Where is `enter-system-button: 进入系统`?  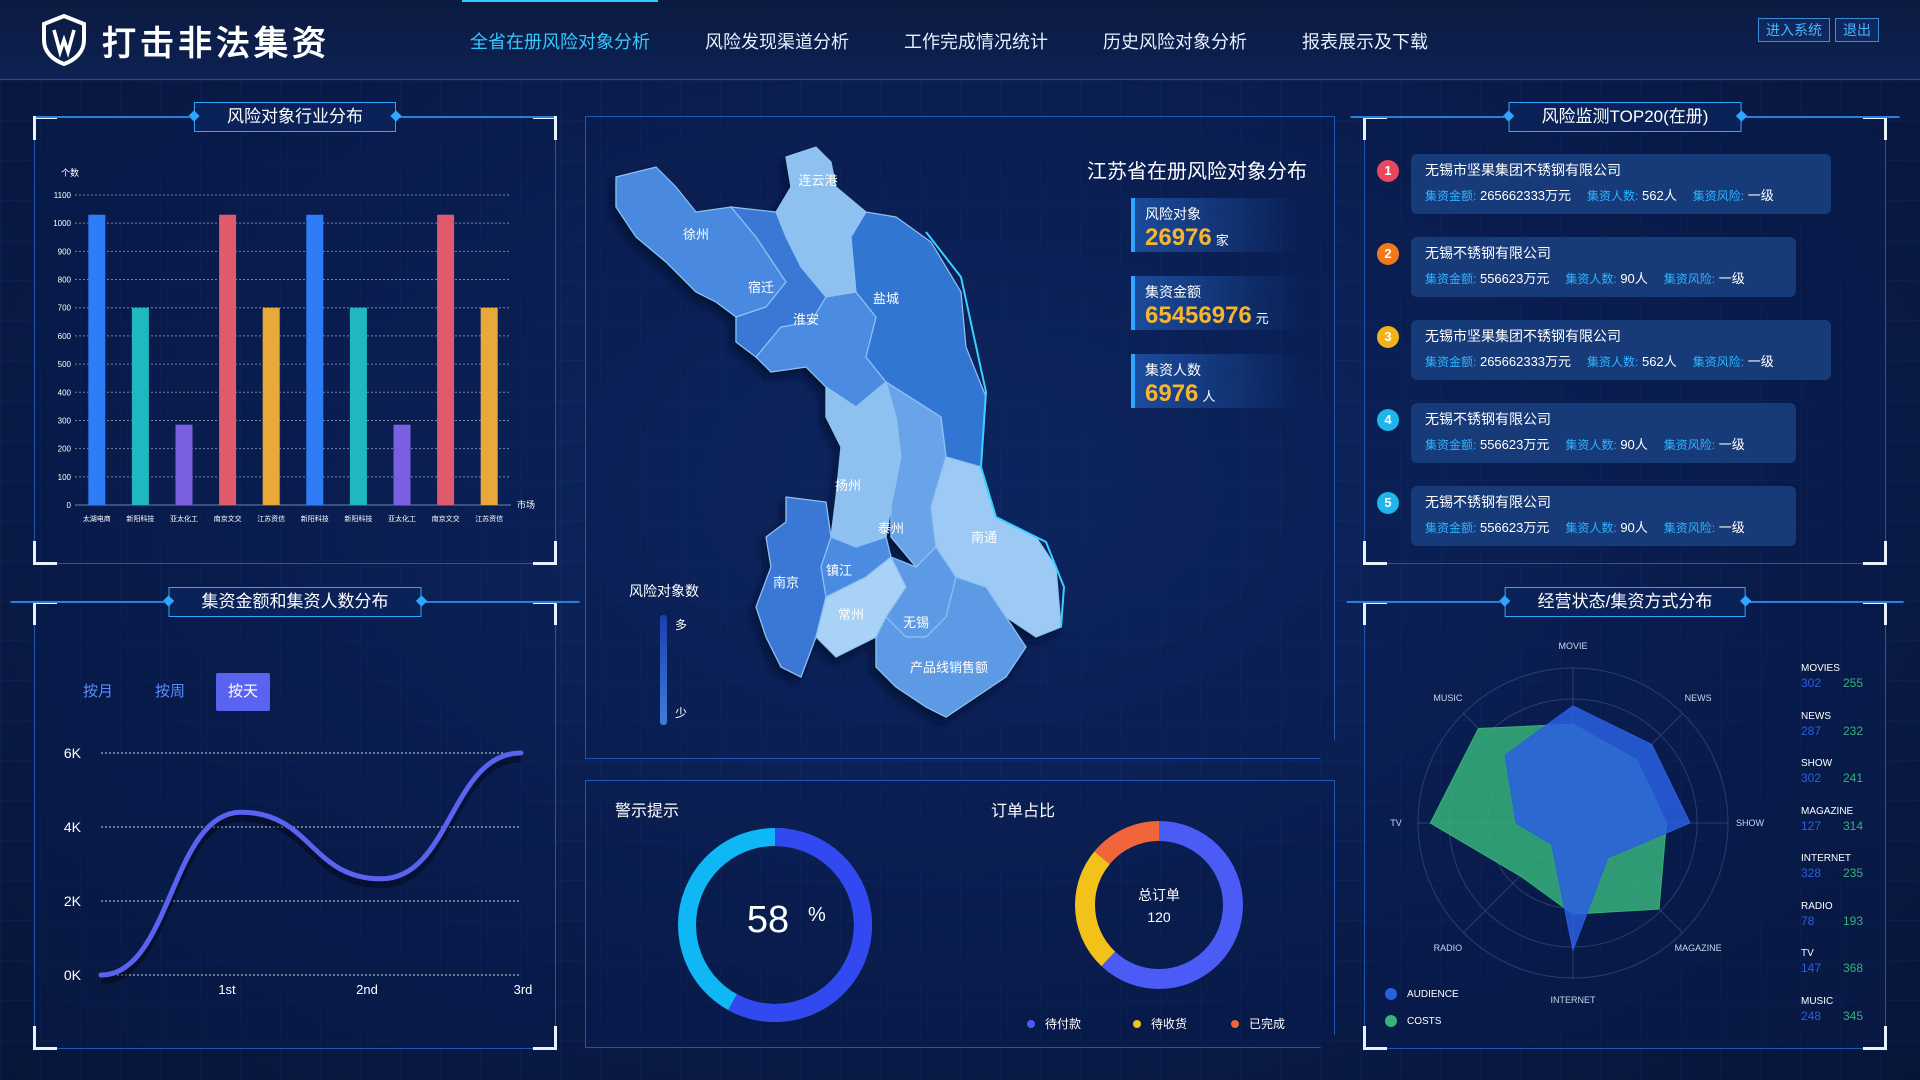 enter-system-button: 进入系统 is located at coordinates (1794, 30).